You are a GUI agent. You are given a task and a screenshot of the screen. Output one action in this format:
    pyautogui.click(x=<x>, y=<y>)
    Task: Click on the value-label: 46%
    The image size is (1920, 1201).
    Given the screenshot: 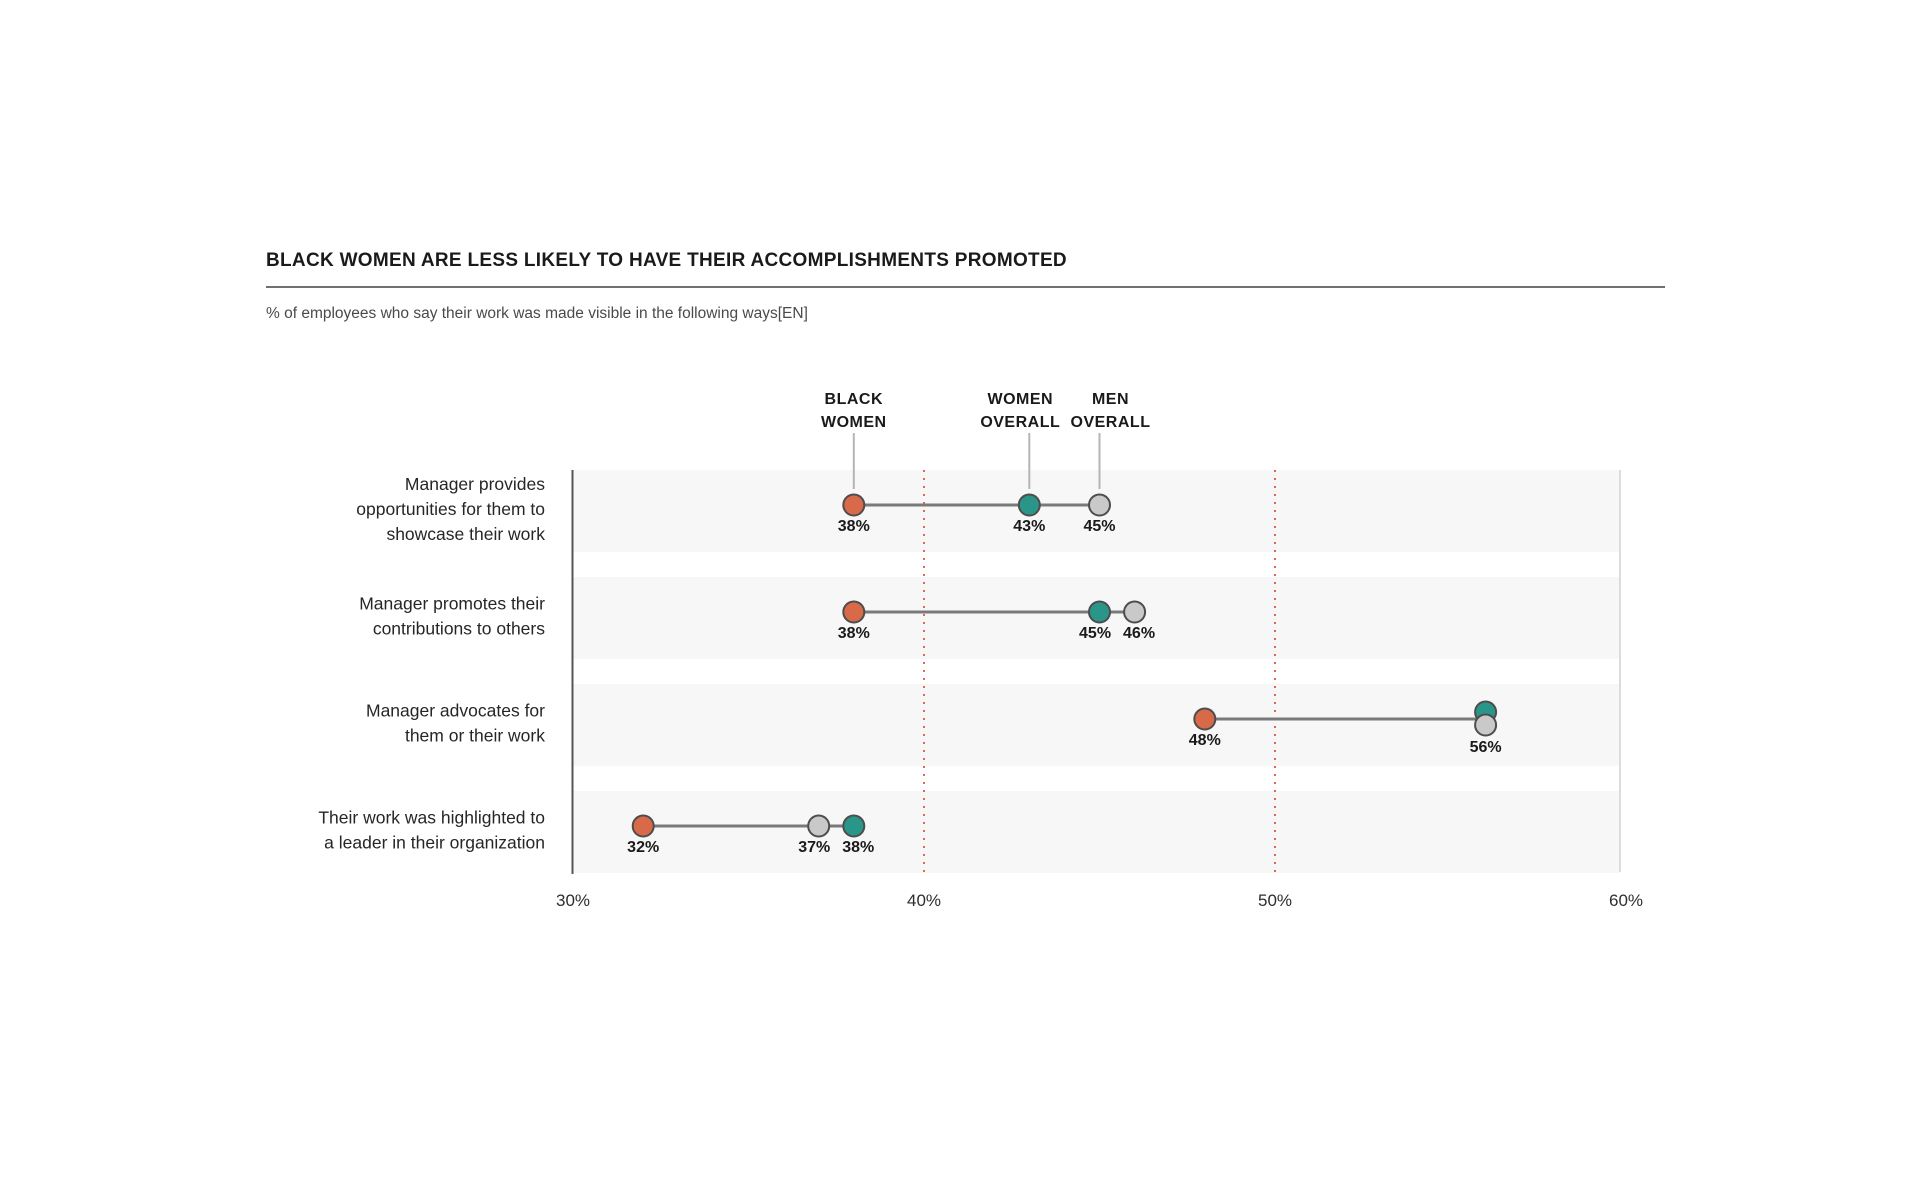 What is the action you would take?
    pyautogui.click(x=1139, y=633)
    